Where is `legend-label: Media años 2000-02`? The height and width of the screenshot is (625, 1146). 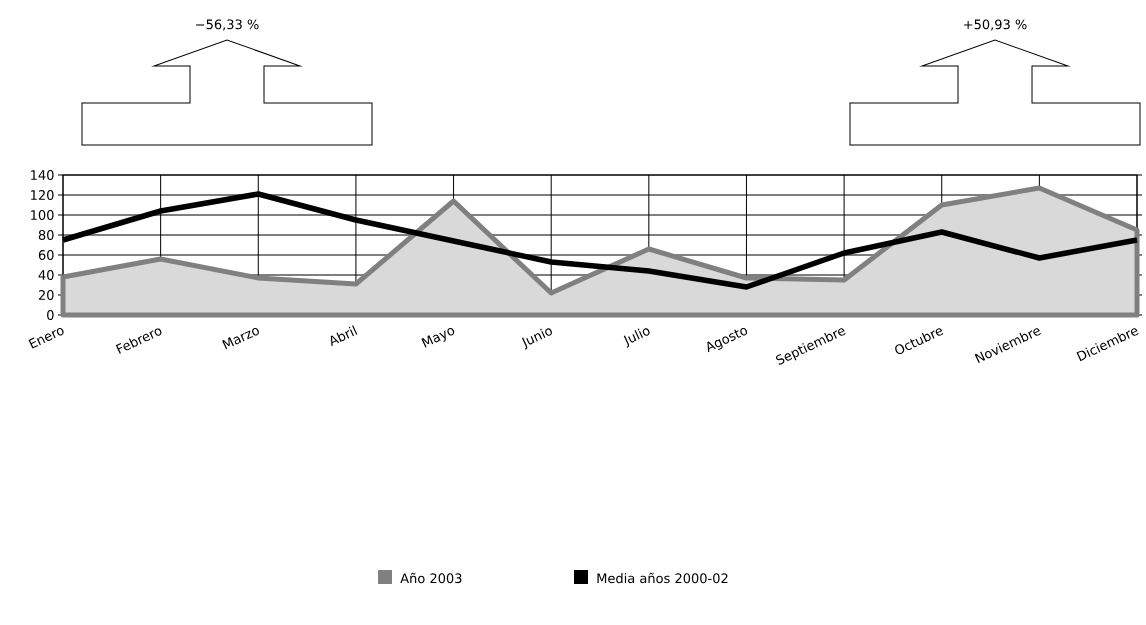
legend-label: Media años 2000-02 is located at coordinates (662, 578).